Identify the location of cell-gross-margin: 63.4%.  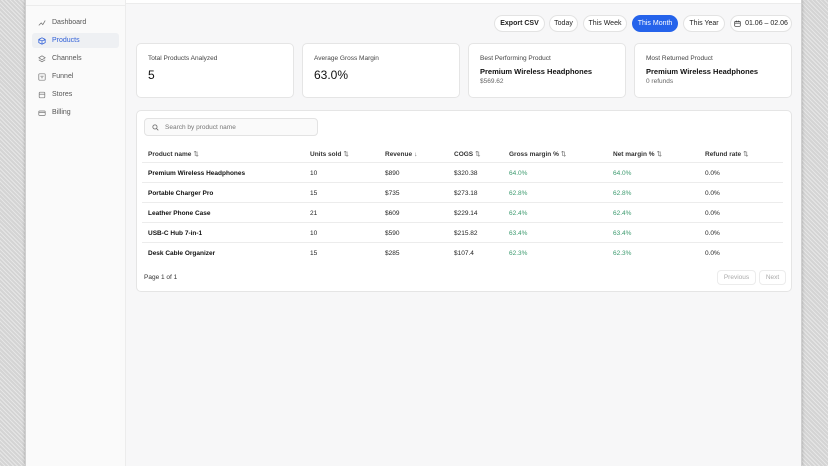
(518, 233).